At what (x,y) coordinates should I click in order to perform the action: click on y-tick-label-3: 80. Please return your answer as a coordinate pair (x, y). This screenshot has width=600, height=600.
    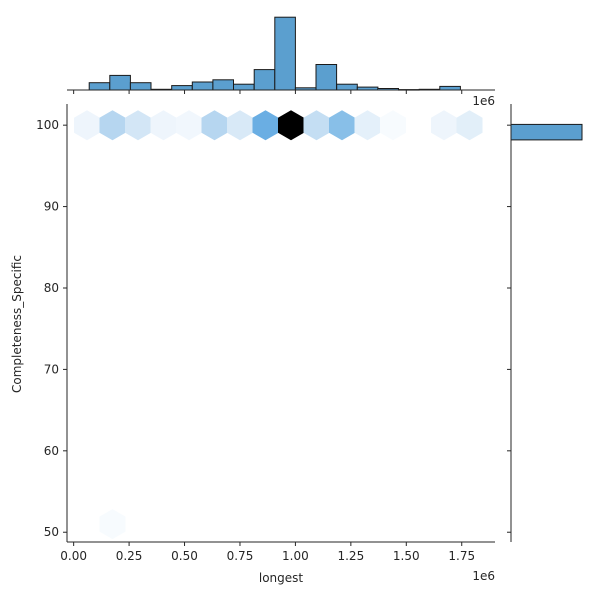
    Looking at the image, I should click on (51, 288).